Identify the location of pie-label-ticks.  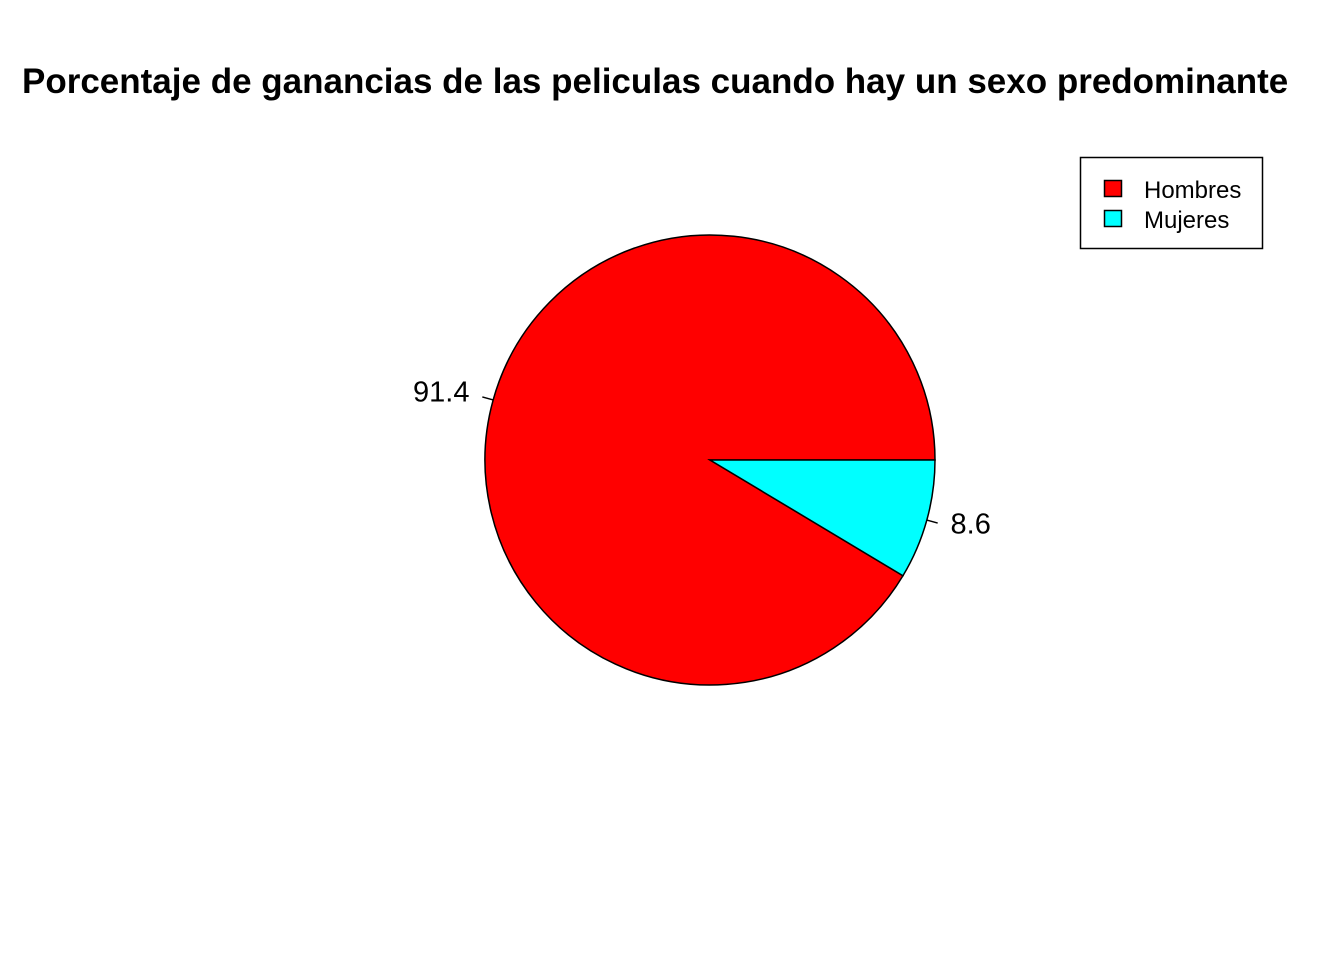
(710, 460).